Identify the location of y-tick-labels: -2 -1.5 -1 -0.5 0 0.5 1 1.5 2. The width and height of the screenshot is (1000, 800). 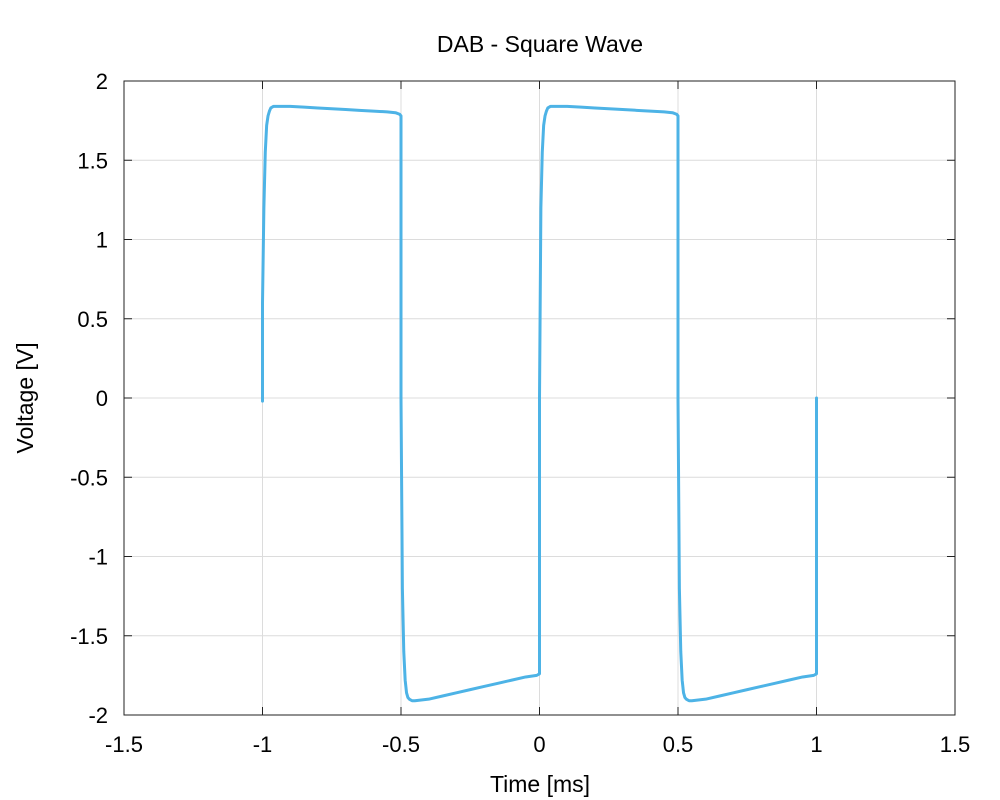
(89, 398).